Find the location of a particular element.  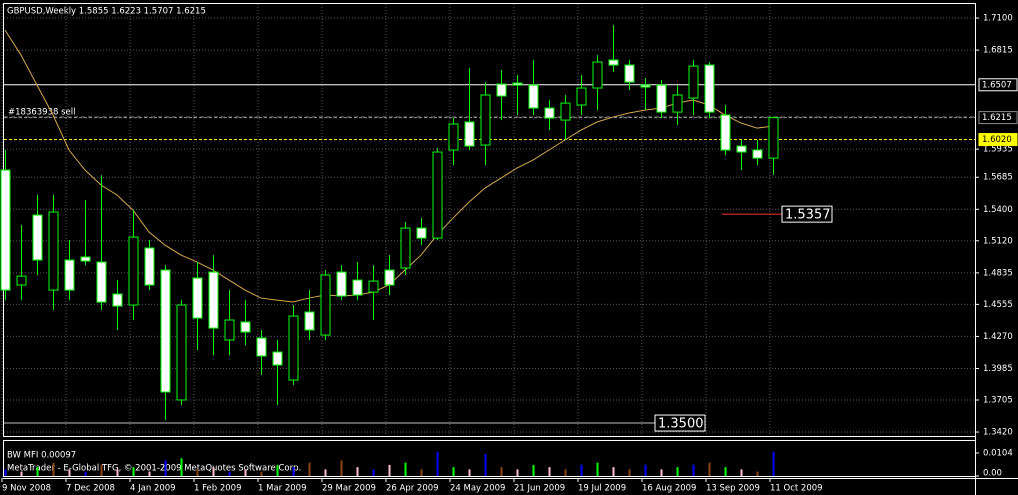

order-label: #18363938 sell is located at coordinates (41, 113).